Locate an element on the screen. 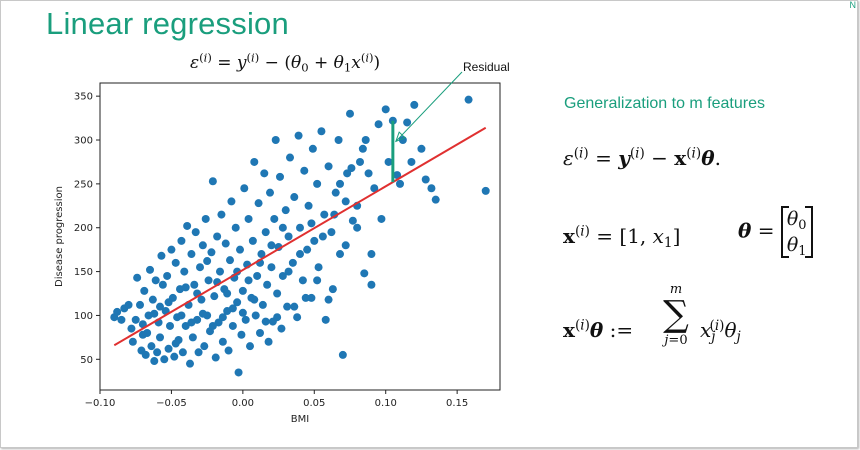 The image size is (860, 450). residual-arrow-shaft is located at coordinates (429, 106).